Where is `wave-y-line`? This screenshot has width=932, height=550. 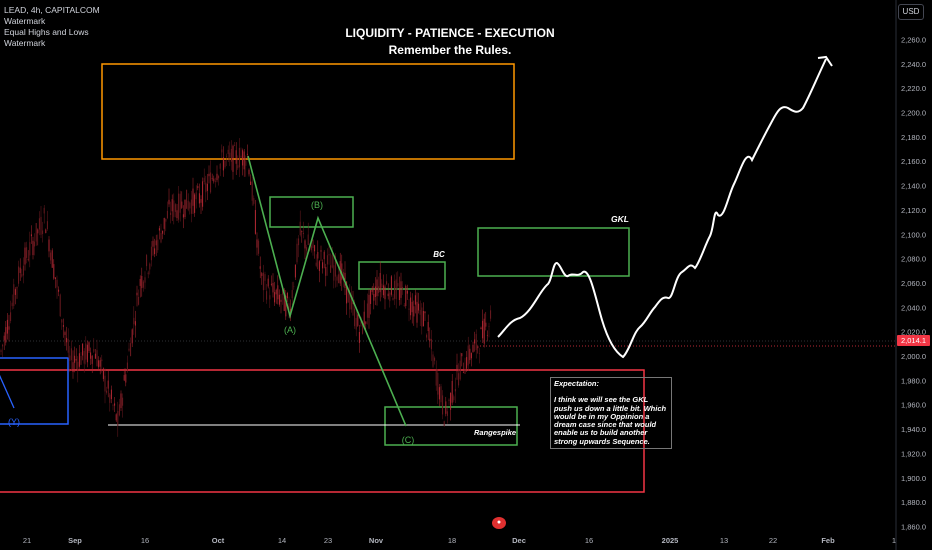 wave-y-line is located at coordinates (7, 391).